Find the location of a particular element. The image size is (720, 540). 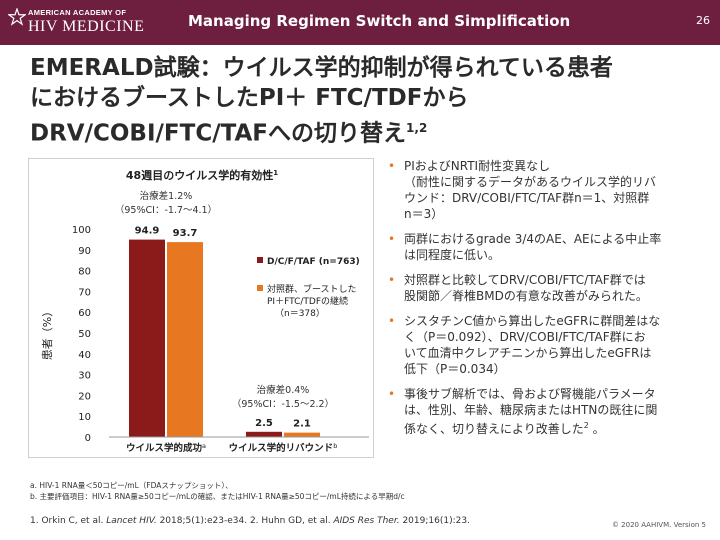

x-category-label: ウイルス学的リバウンドb is located at coordinates (283, 448).